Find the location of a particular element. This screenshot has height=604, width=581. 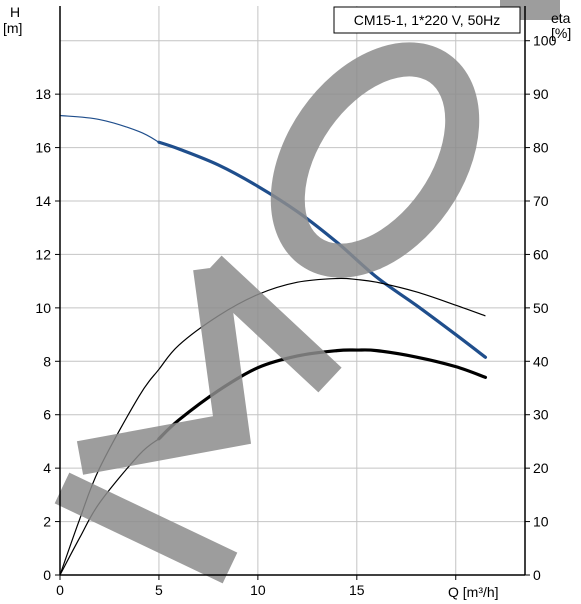

y-left-tick-label-3: 6 is located at coordinates (47, 415).